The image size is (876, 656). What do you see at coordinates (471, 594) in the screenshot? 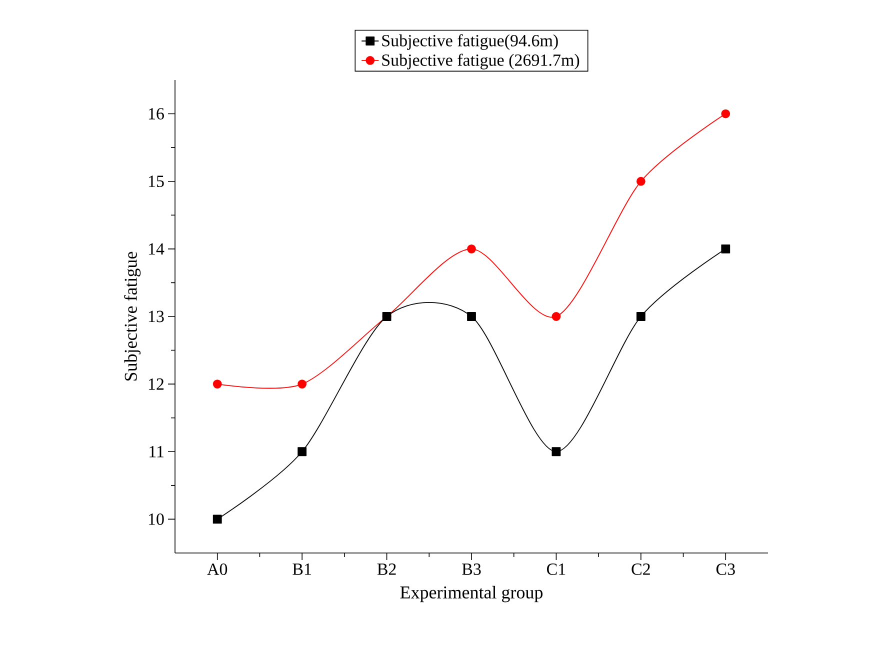
I see `x-axis-title: Experimental group` at bounding box center [471, 594].